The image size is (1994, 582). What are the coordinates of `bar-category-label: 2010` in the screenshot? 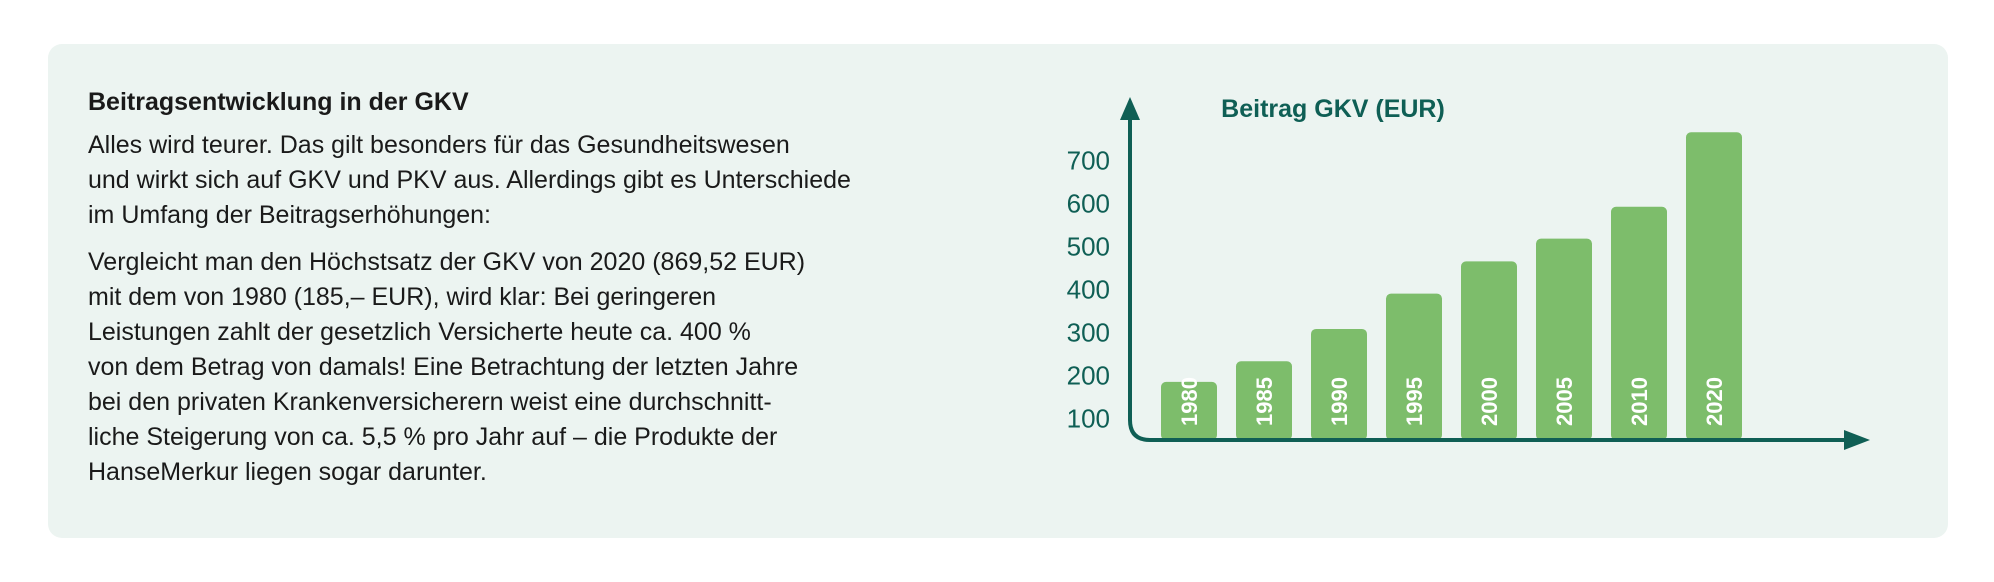 It's located at (1639, 401).